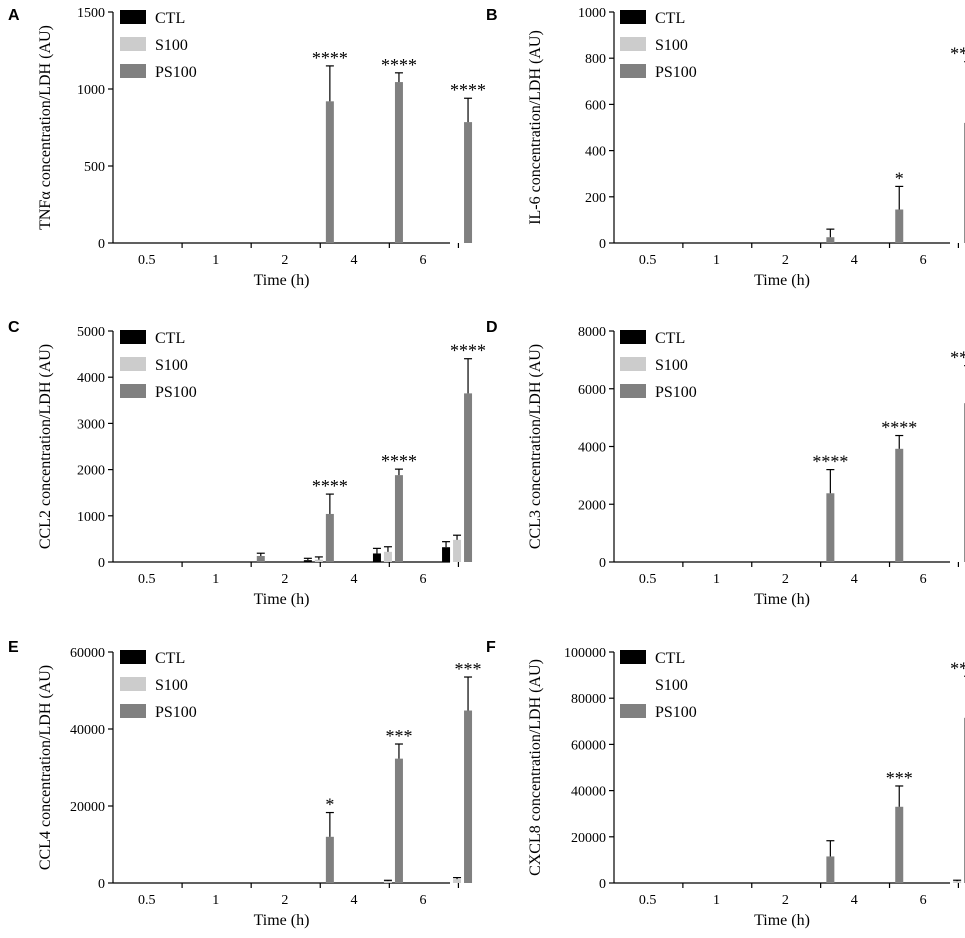  What do you see at coordinates (535, 127) in the screenshot?
I see `y-axis-title: IL-6 concentration/LDH (AU)` at bounding box center [535, 127].